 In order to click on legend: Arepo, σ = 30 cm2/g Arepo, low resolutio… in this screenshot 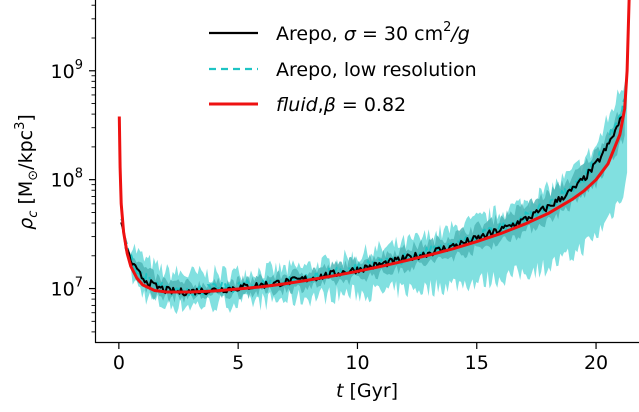, I will do `click(343, 68)`.